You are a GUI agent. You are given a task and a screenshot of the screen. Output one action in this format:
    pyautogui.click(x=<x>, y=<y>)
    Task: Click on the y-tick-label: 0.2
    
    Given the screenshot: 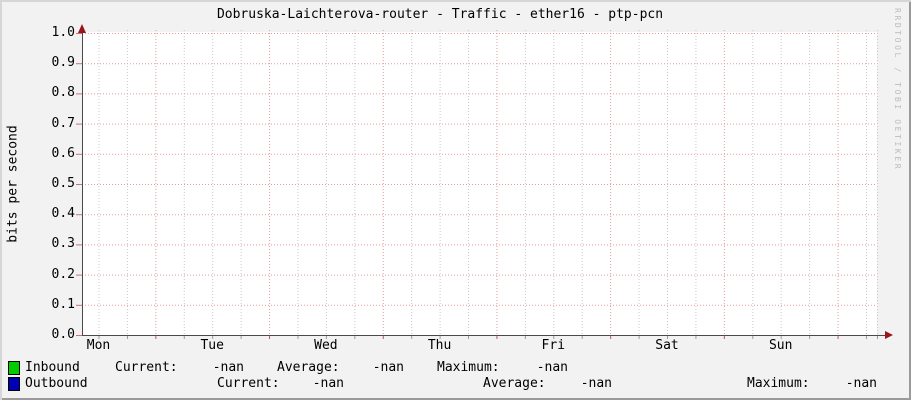 What is the action you would take?
    pyautogui.click(x=63, y=274)
    